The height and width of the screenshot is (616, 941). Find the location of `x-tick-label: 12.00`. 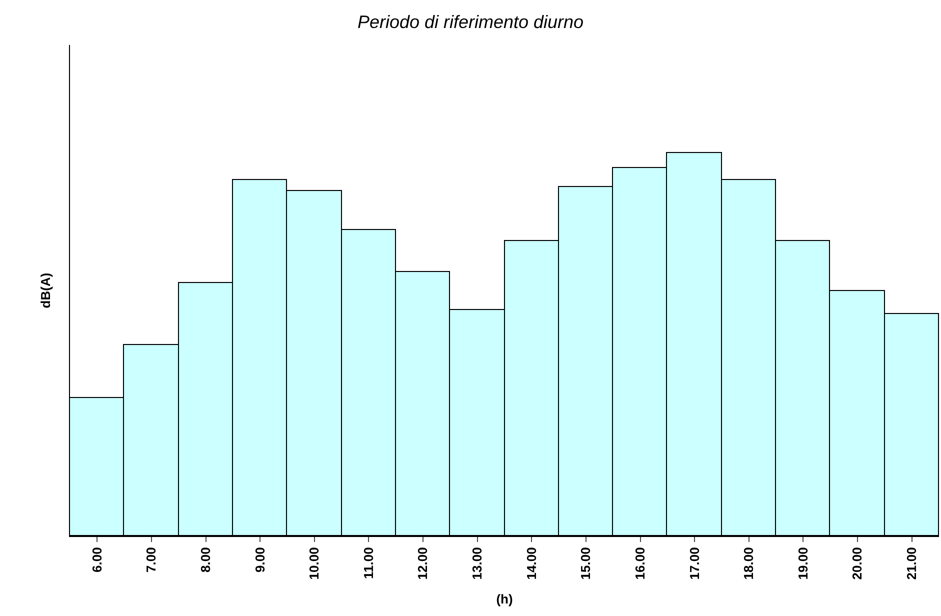

x-tick-label: 12.00 is located at coordinates (422, 563).